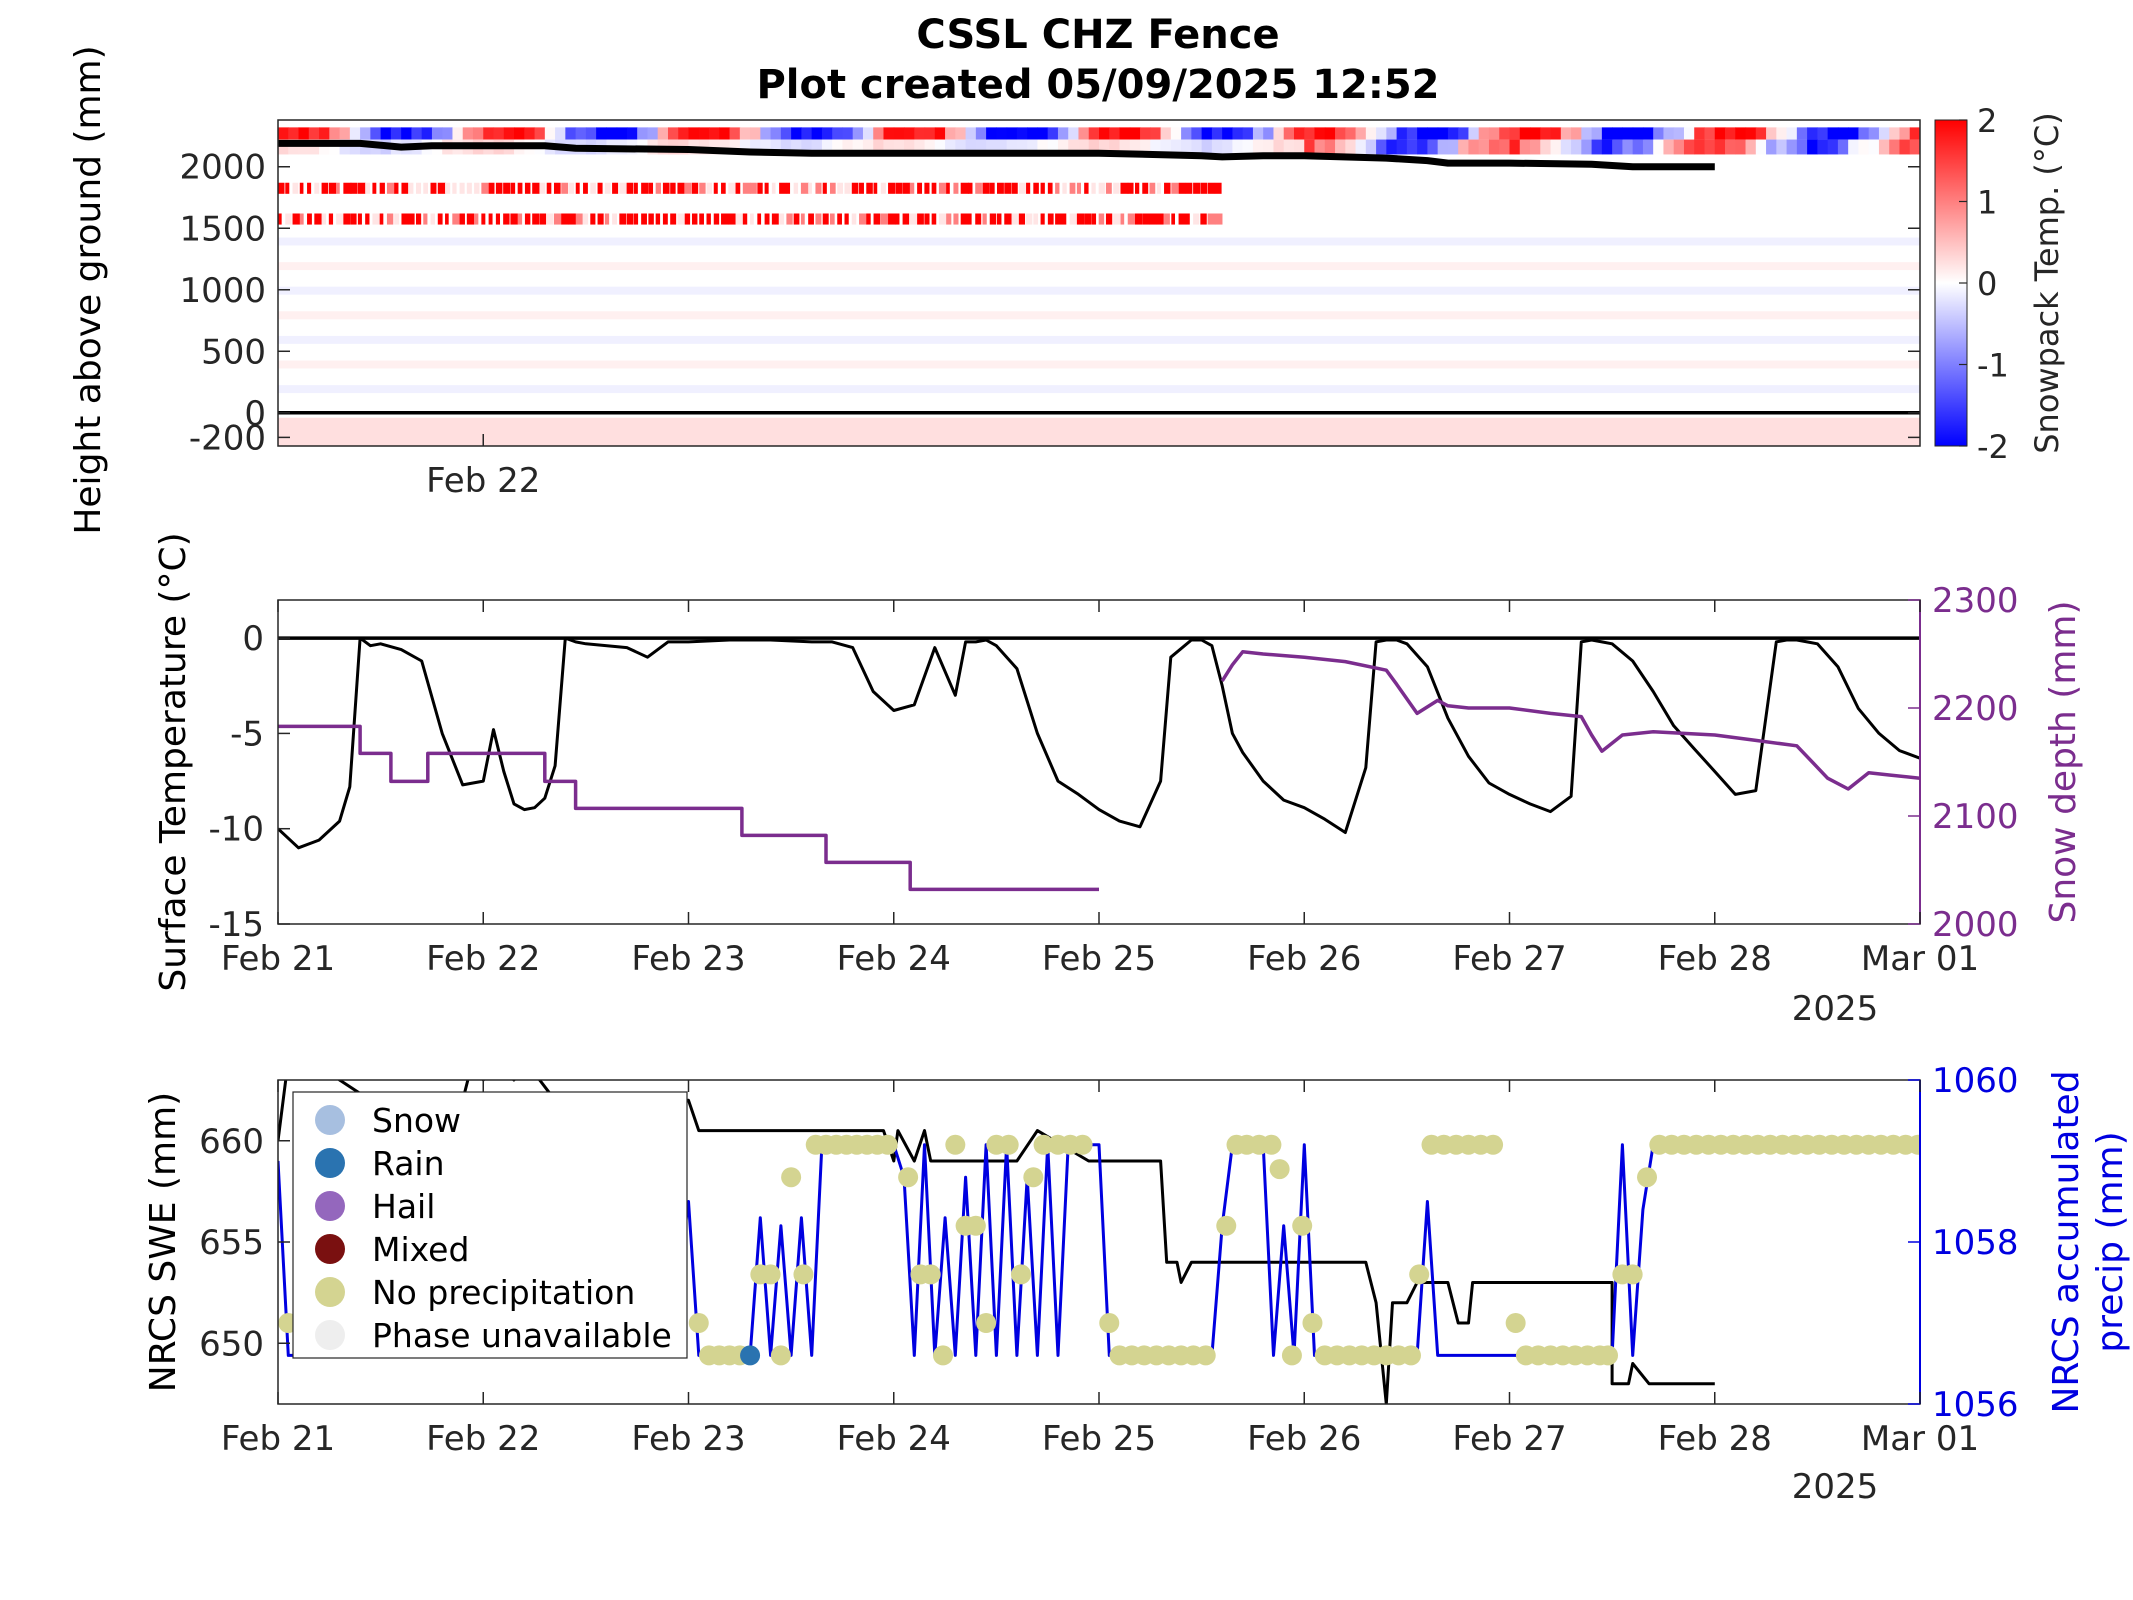 Image resolution: width=2133 pixels, height=1600 pixels. Describe the element at coordinates (1975, 925) in the screenshot. I see `y-tick-label-right: 2000` at that location.